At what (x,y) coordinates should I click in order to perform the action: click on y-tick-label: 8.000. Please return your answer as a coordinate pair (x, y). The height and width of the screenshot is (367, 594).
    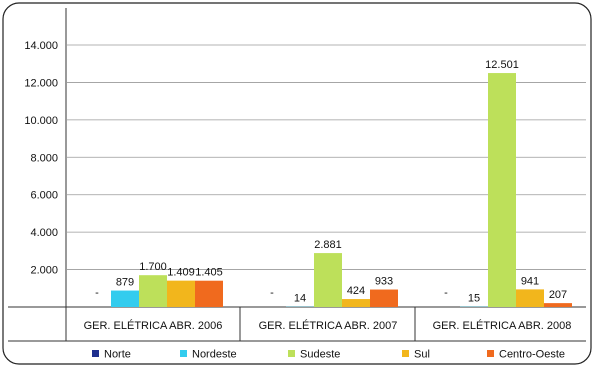
    Looking at the image, I should click on (44, 158).